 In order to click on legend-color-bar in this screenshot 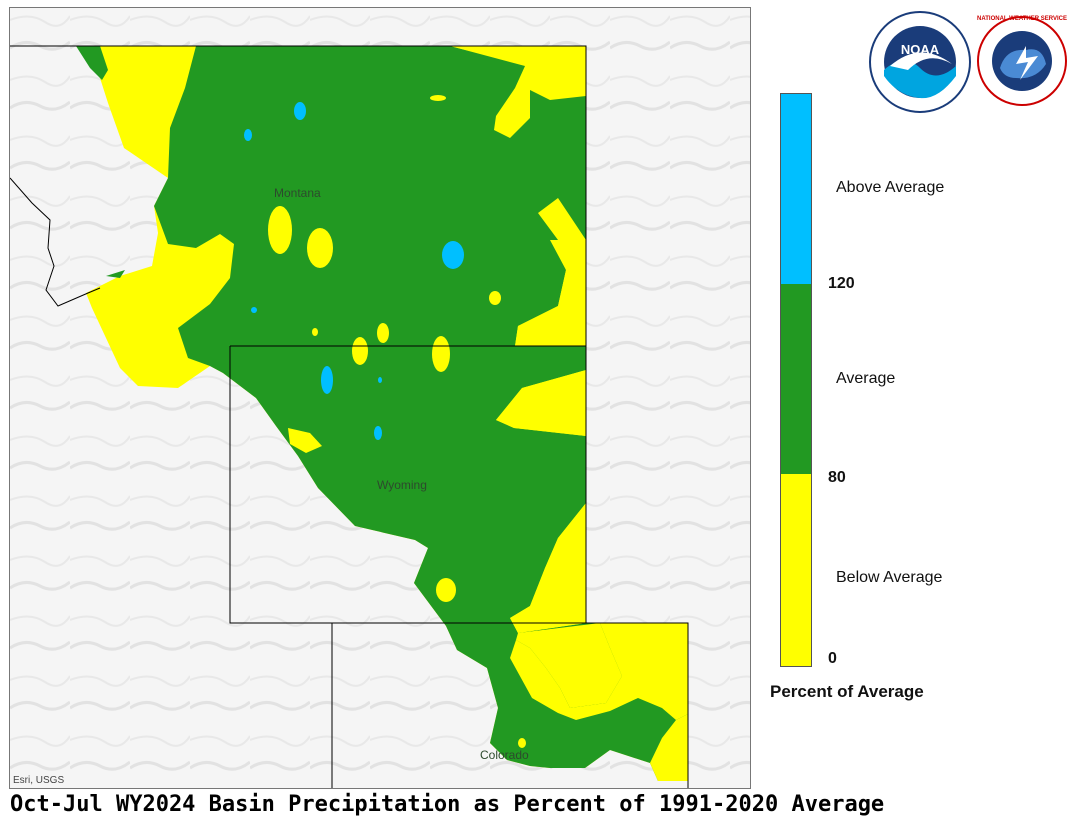, I will do `click(796, 380)`.